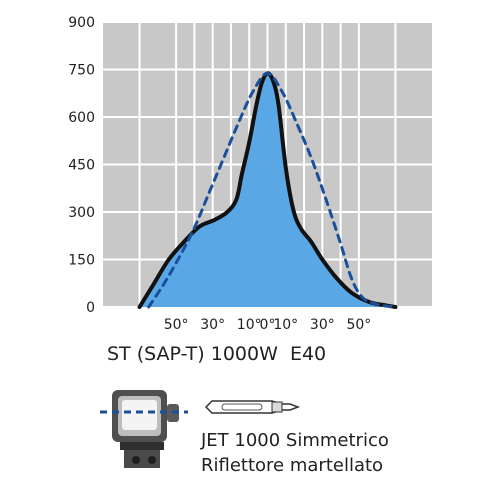  I want to click on y-axis-tick-labels: 0 150 300 450 600 750 900, so click(81, 165).